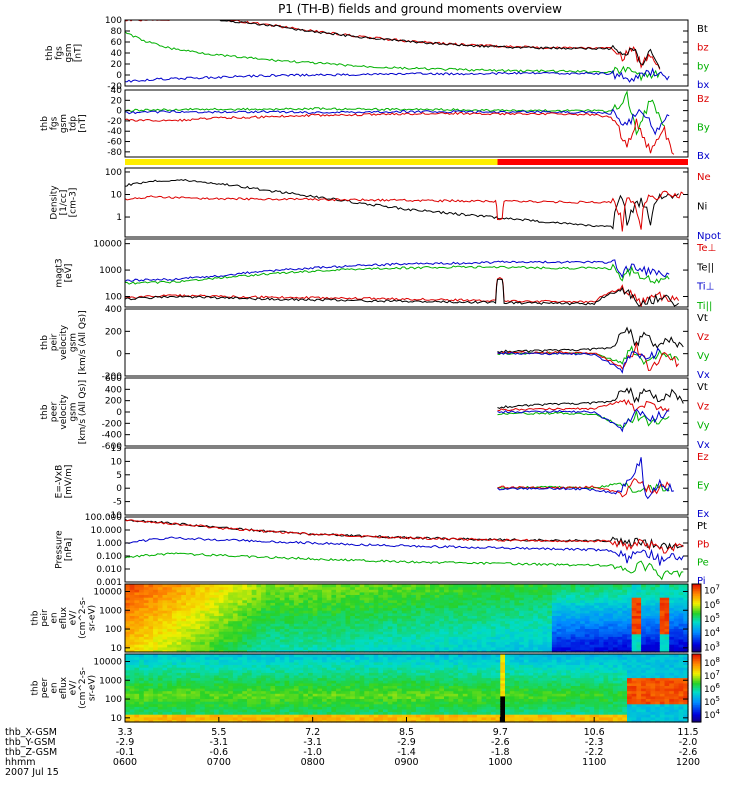 The image size is (750, 805). I want to click on ylabel-line: [eV], so click(69, 273).